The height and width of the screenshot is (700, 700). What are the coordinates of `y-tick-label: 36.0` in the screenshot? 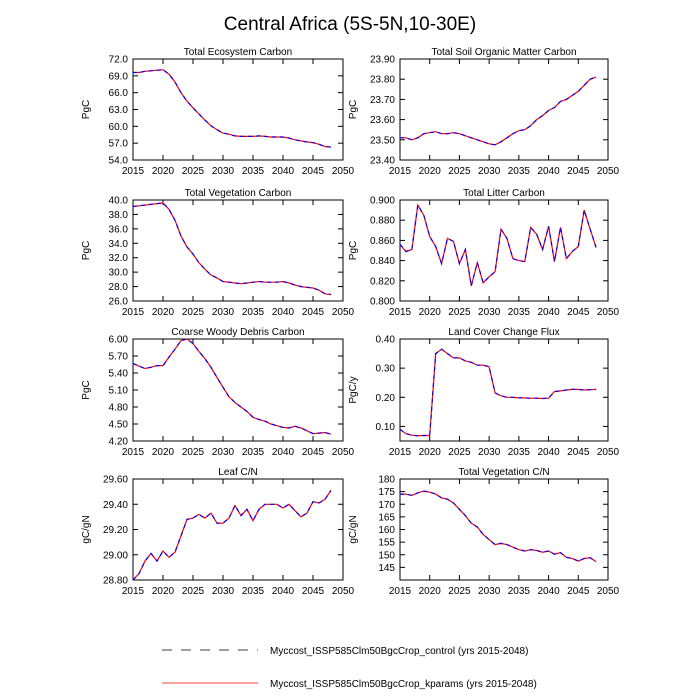 It's located at (119, 229).